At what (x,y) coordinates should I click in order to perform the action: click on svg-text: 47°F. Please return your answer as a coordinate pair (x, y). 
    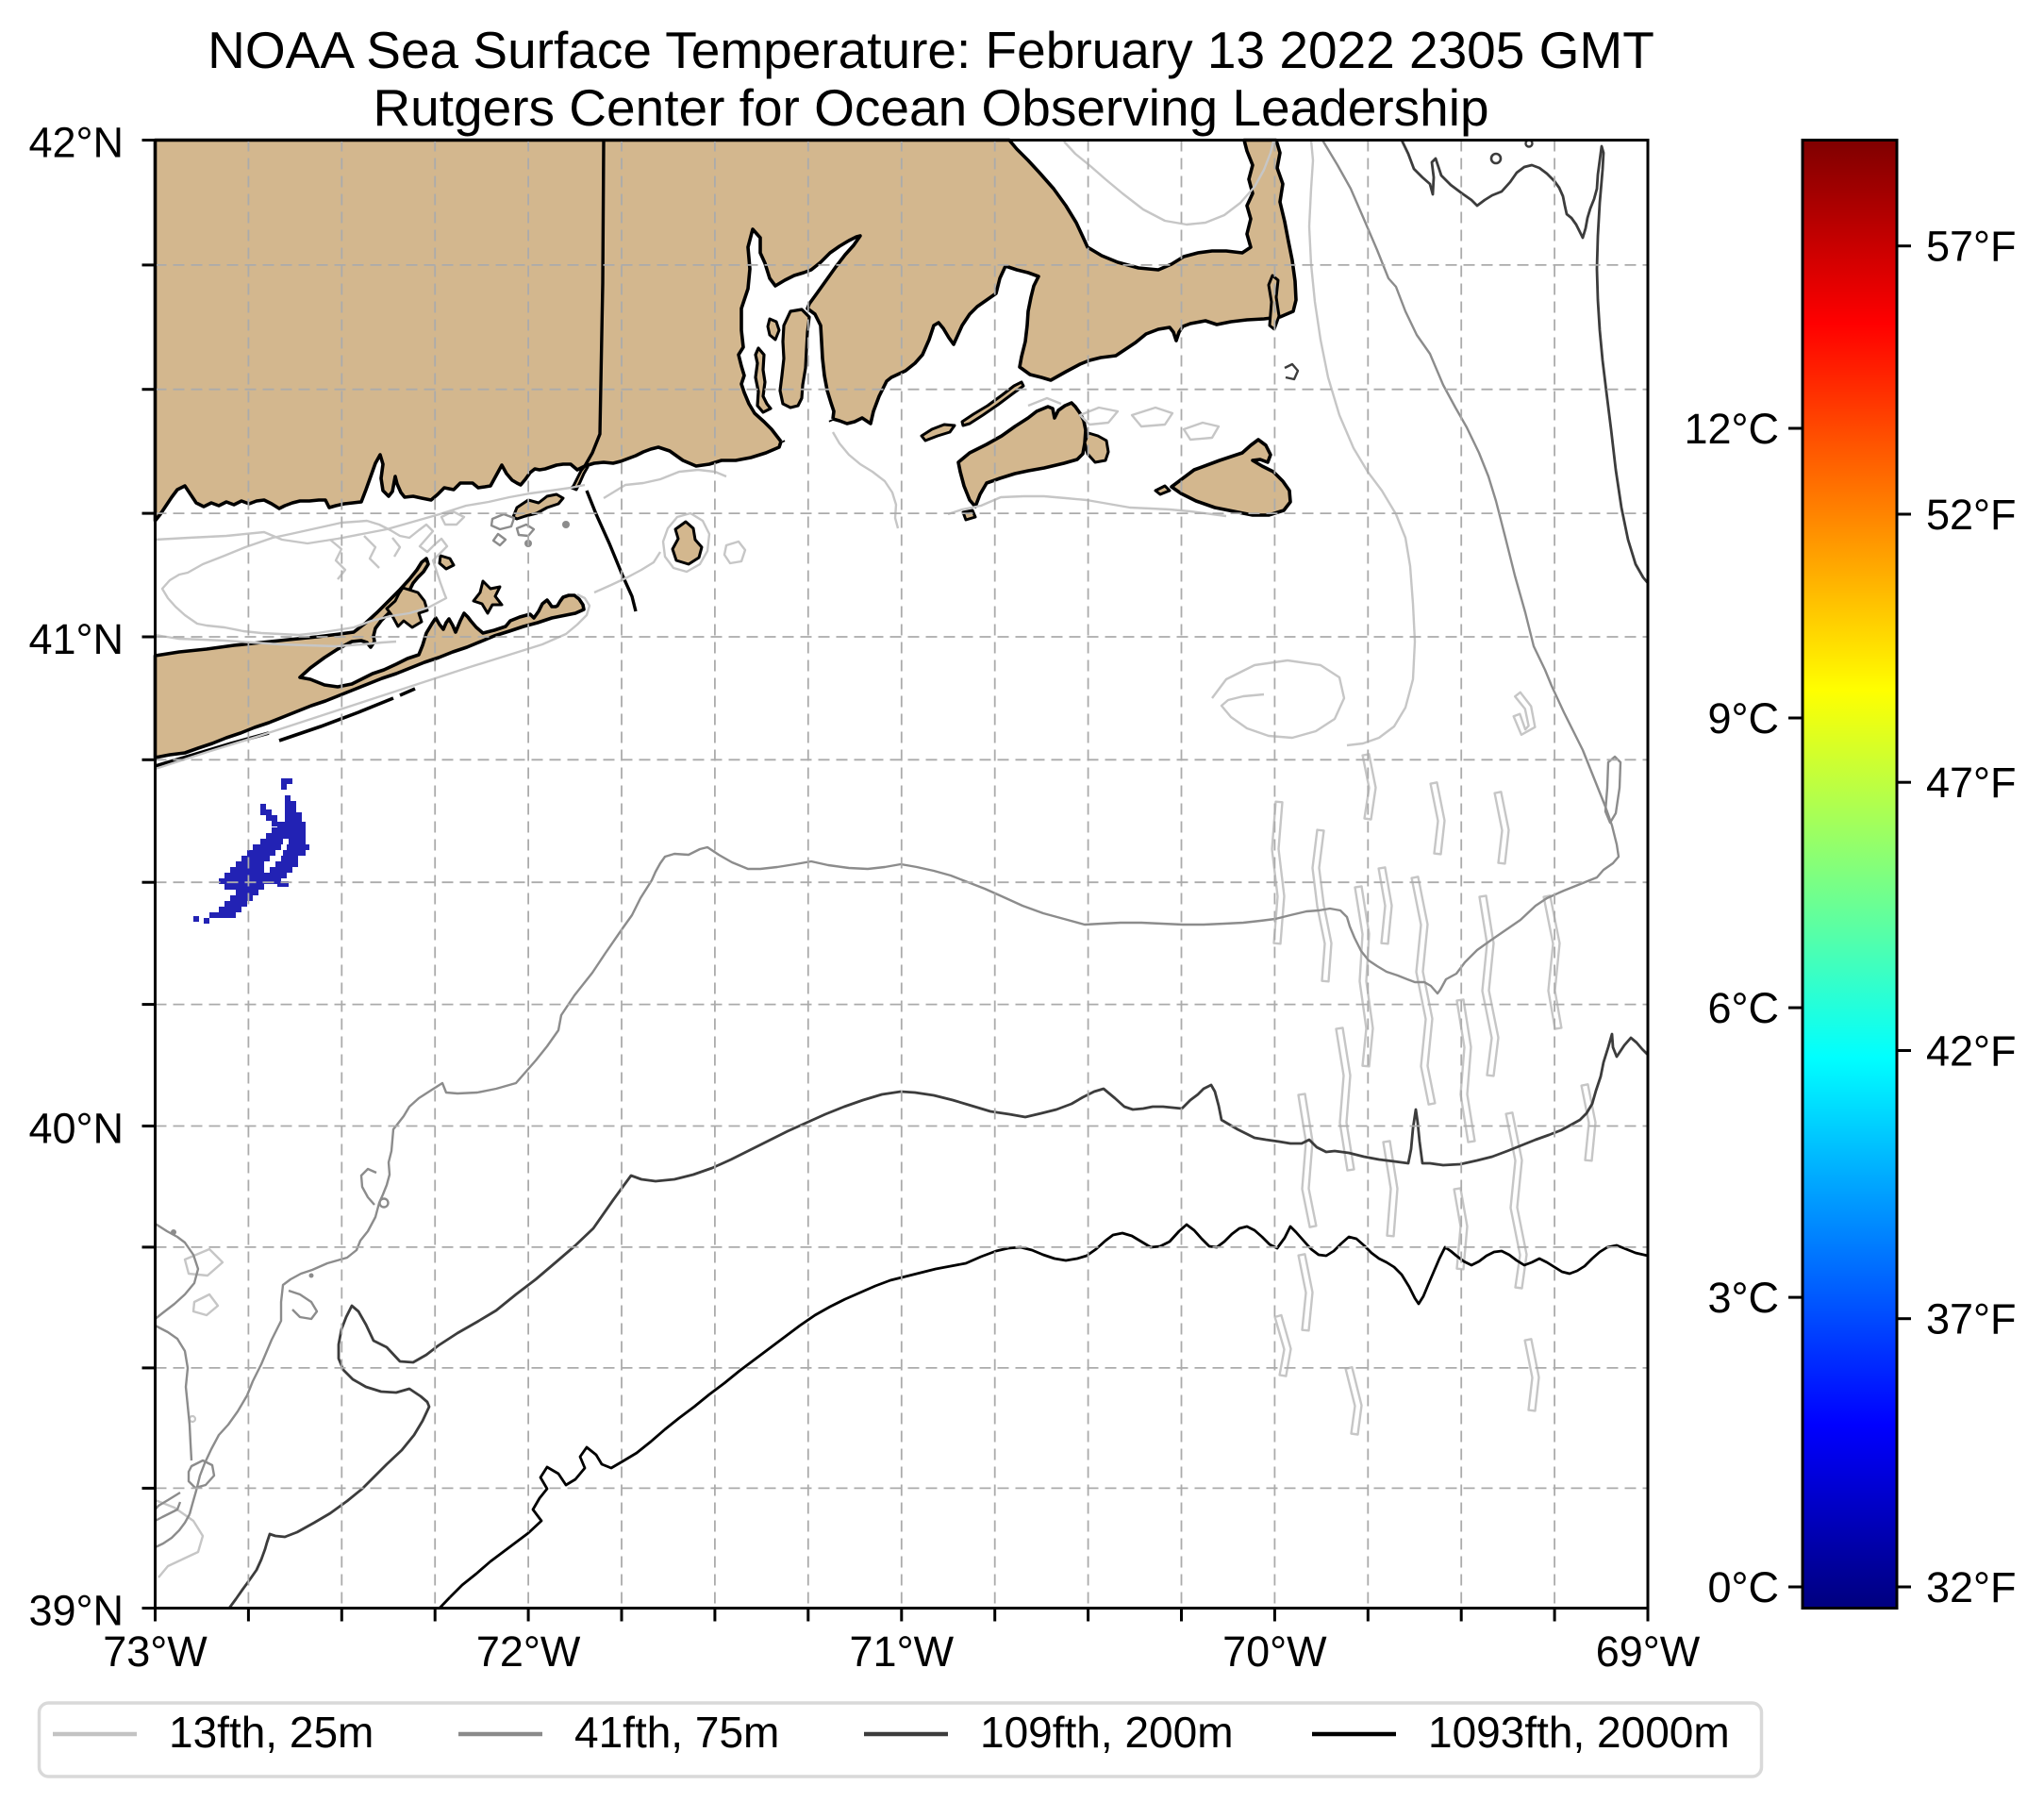
    Looking at the image, I should click on (1972, 783).